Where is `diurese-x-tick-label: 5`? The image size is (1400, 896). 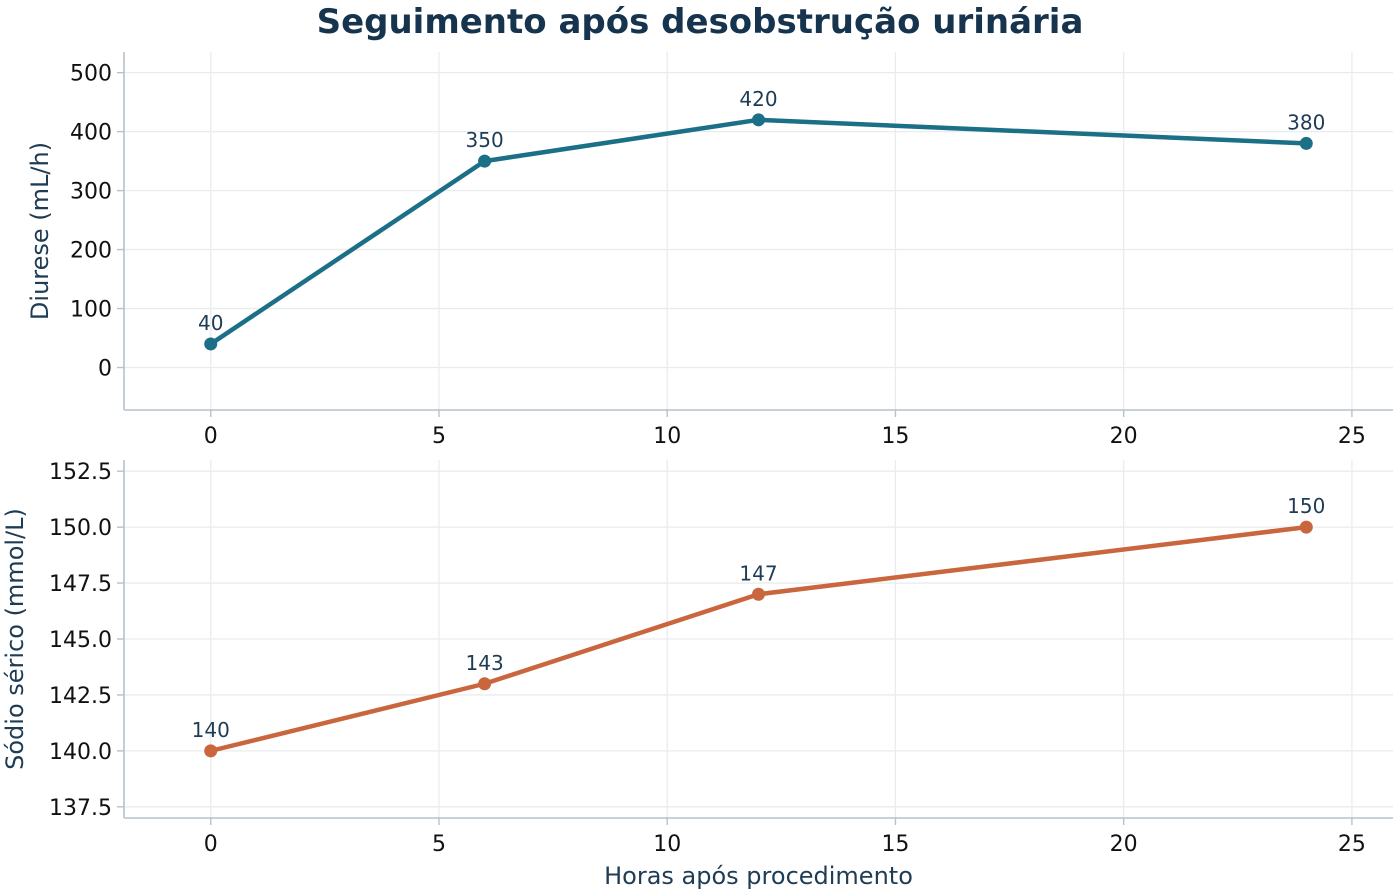 diurese-x-tick-label: 5 is located at coordinates (439, 436).